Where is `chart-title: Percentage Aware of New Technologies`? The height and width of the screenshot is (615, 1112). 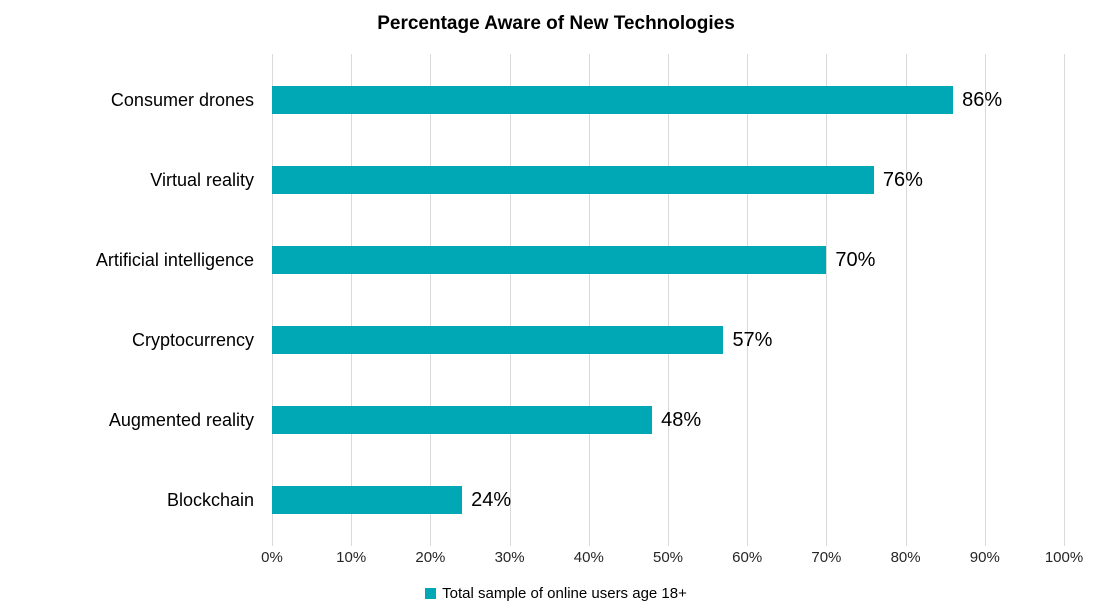
chart-title: Percentage Aware of New Technologies is located at coordinates (556, 23).